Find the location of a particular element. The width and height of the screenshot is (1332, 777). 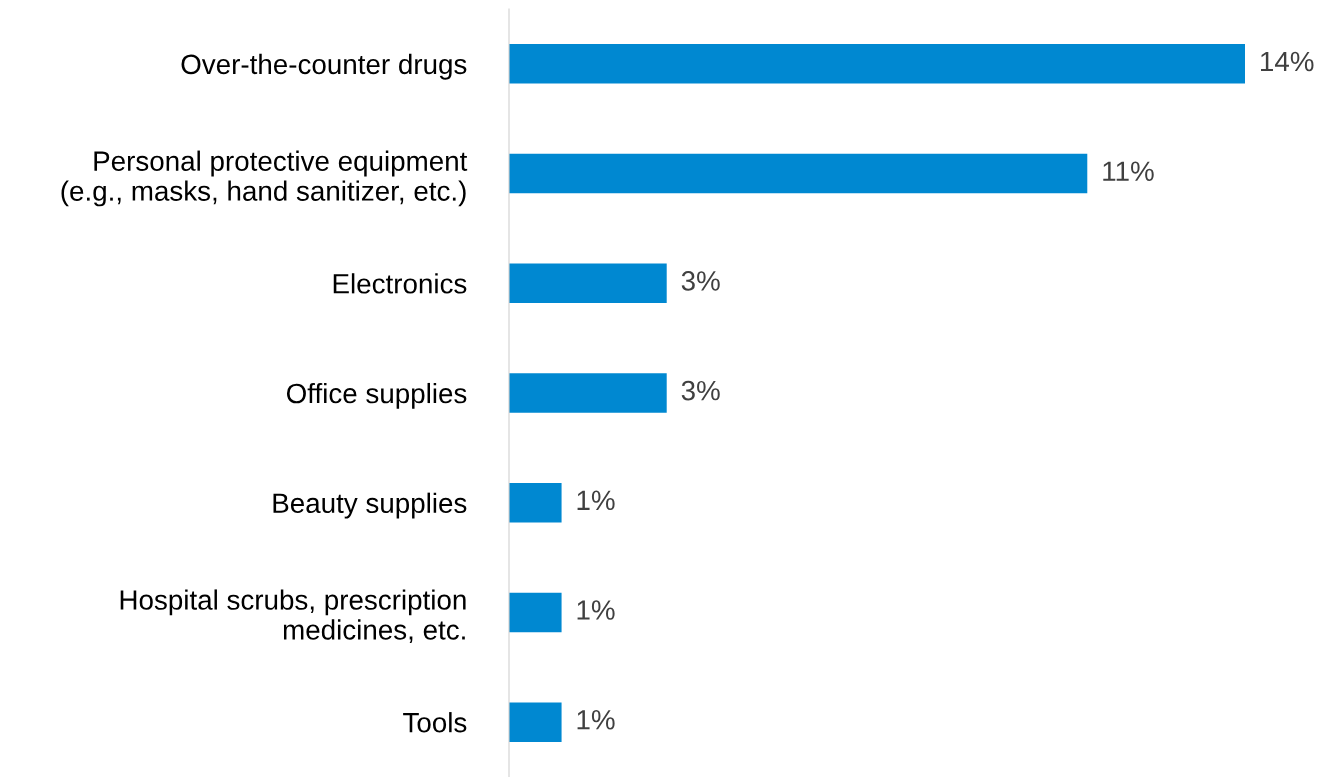

y-tick-label: Beauty supplies is located at coordinates (370, 505).